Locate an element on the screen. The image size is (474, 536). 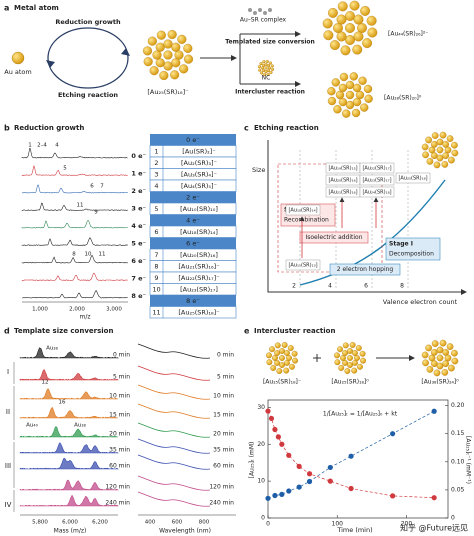
axis-label: Mass (m/z) is located at coordinates (70, 531).